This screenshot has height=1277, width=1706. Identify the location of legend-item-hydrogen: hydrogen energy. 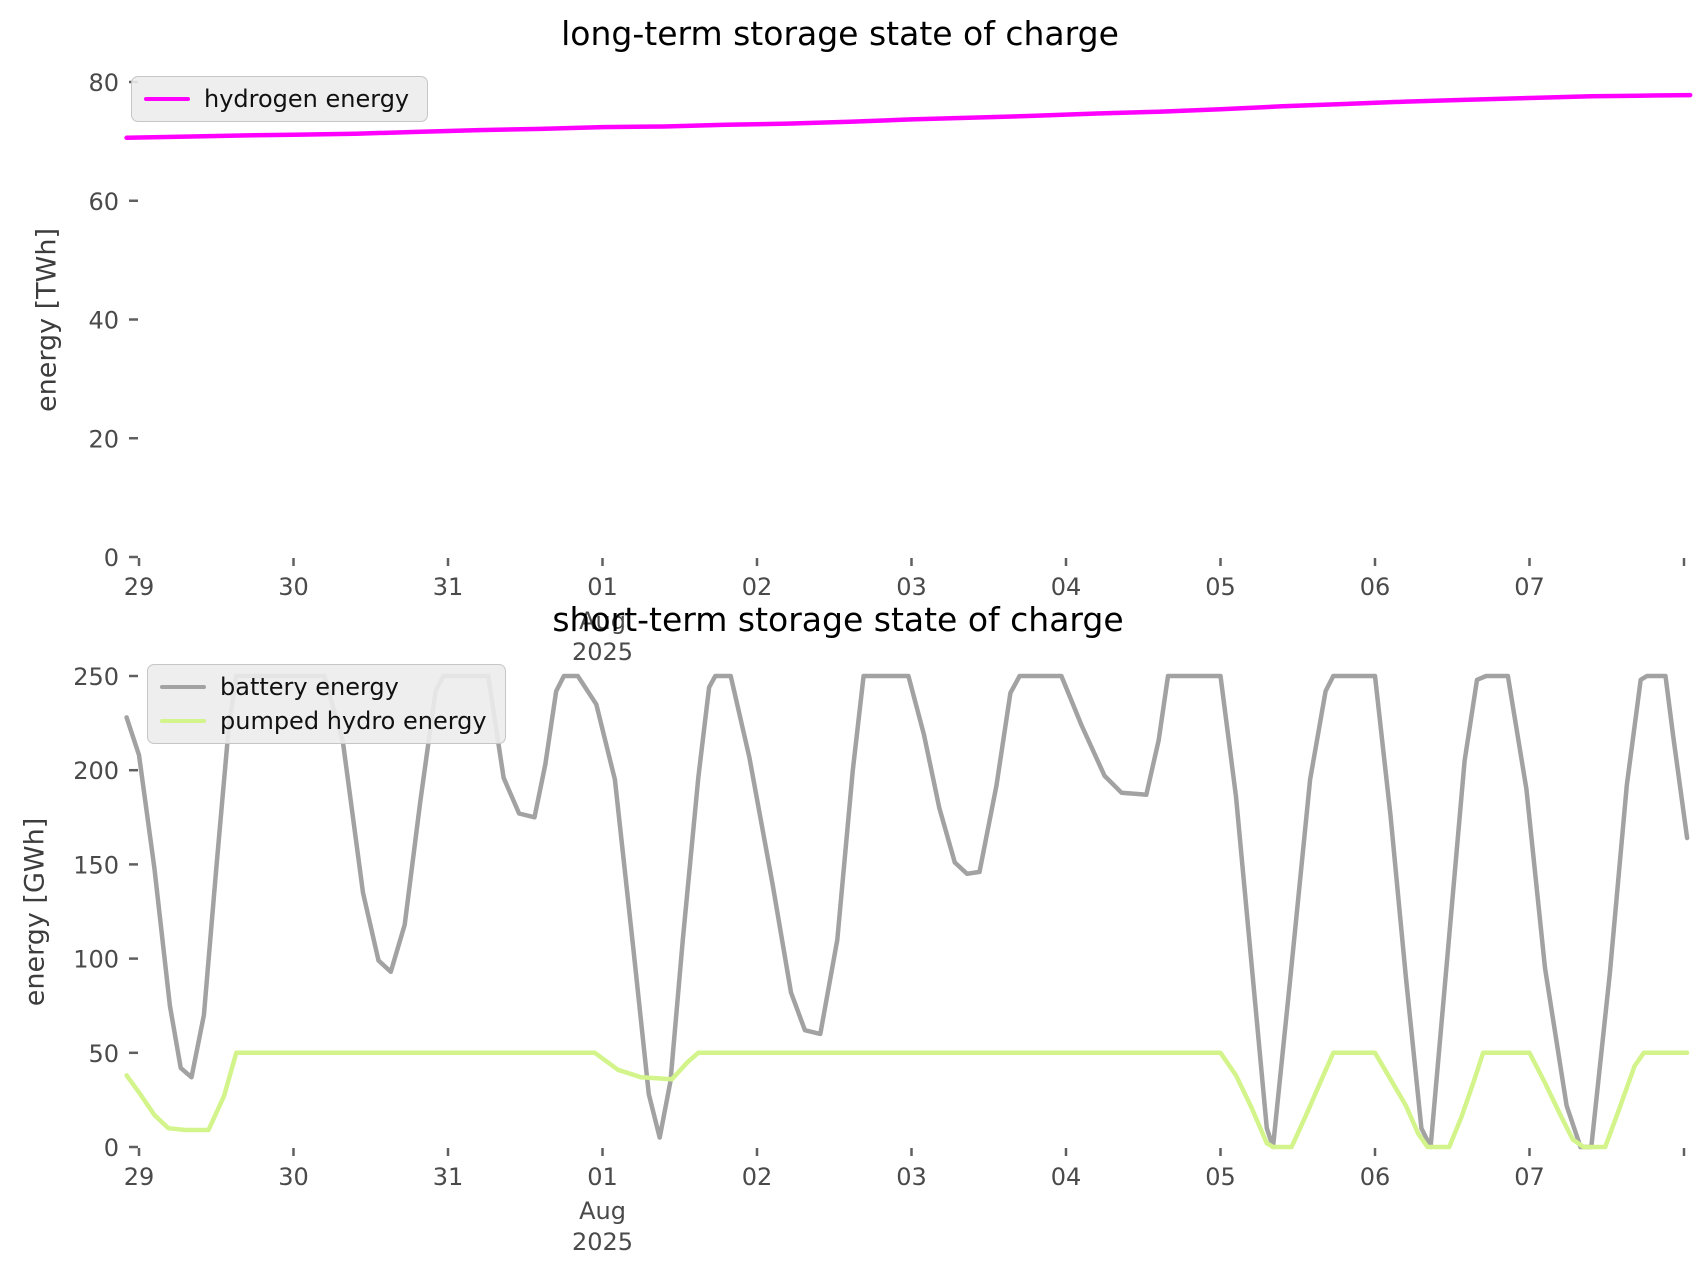
(276, 99).